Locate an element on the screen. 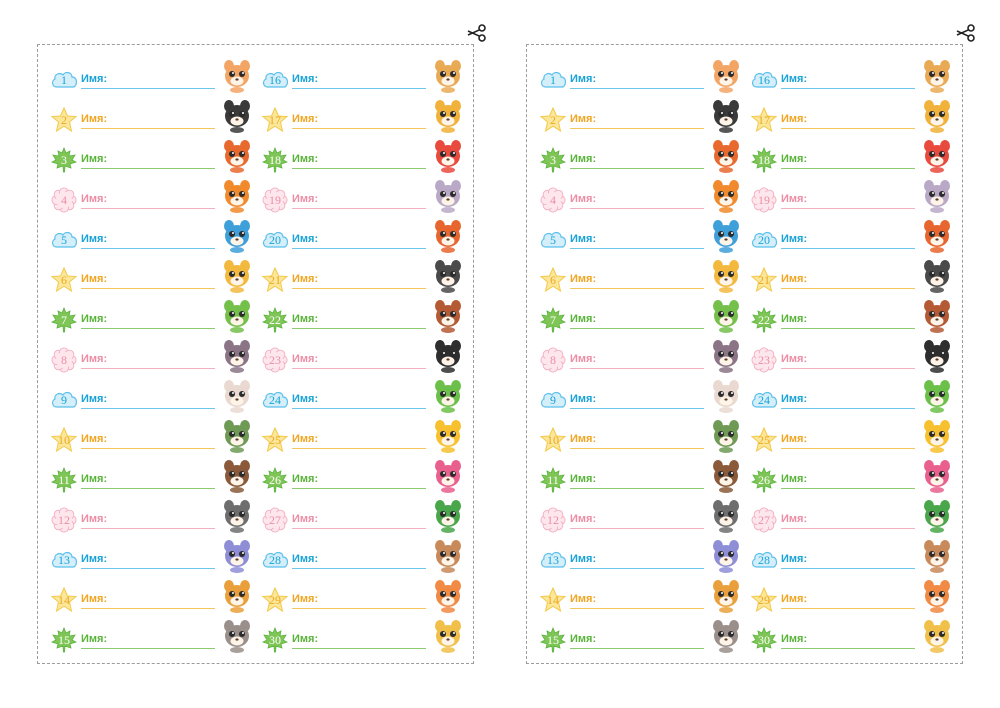  number-badge: 6 is located at coordinates (64, 280).